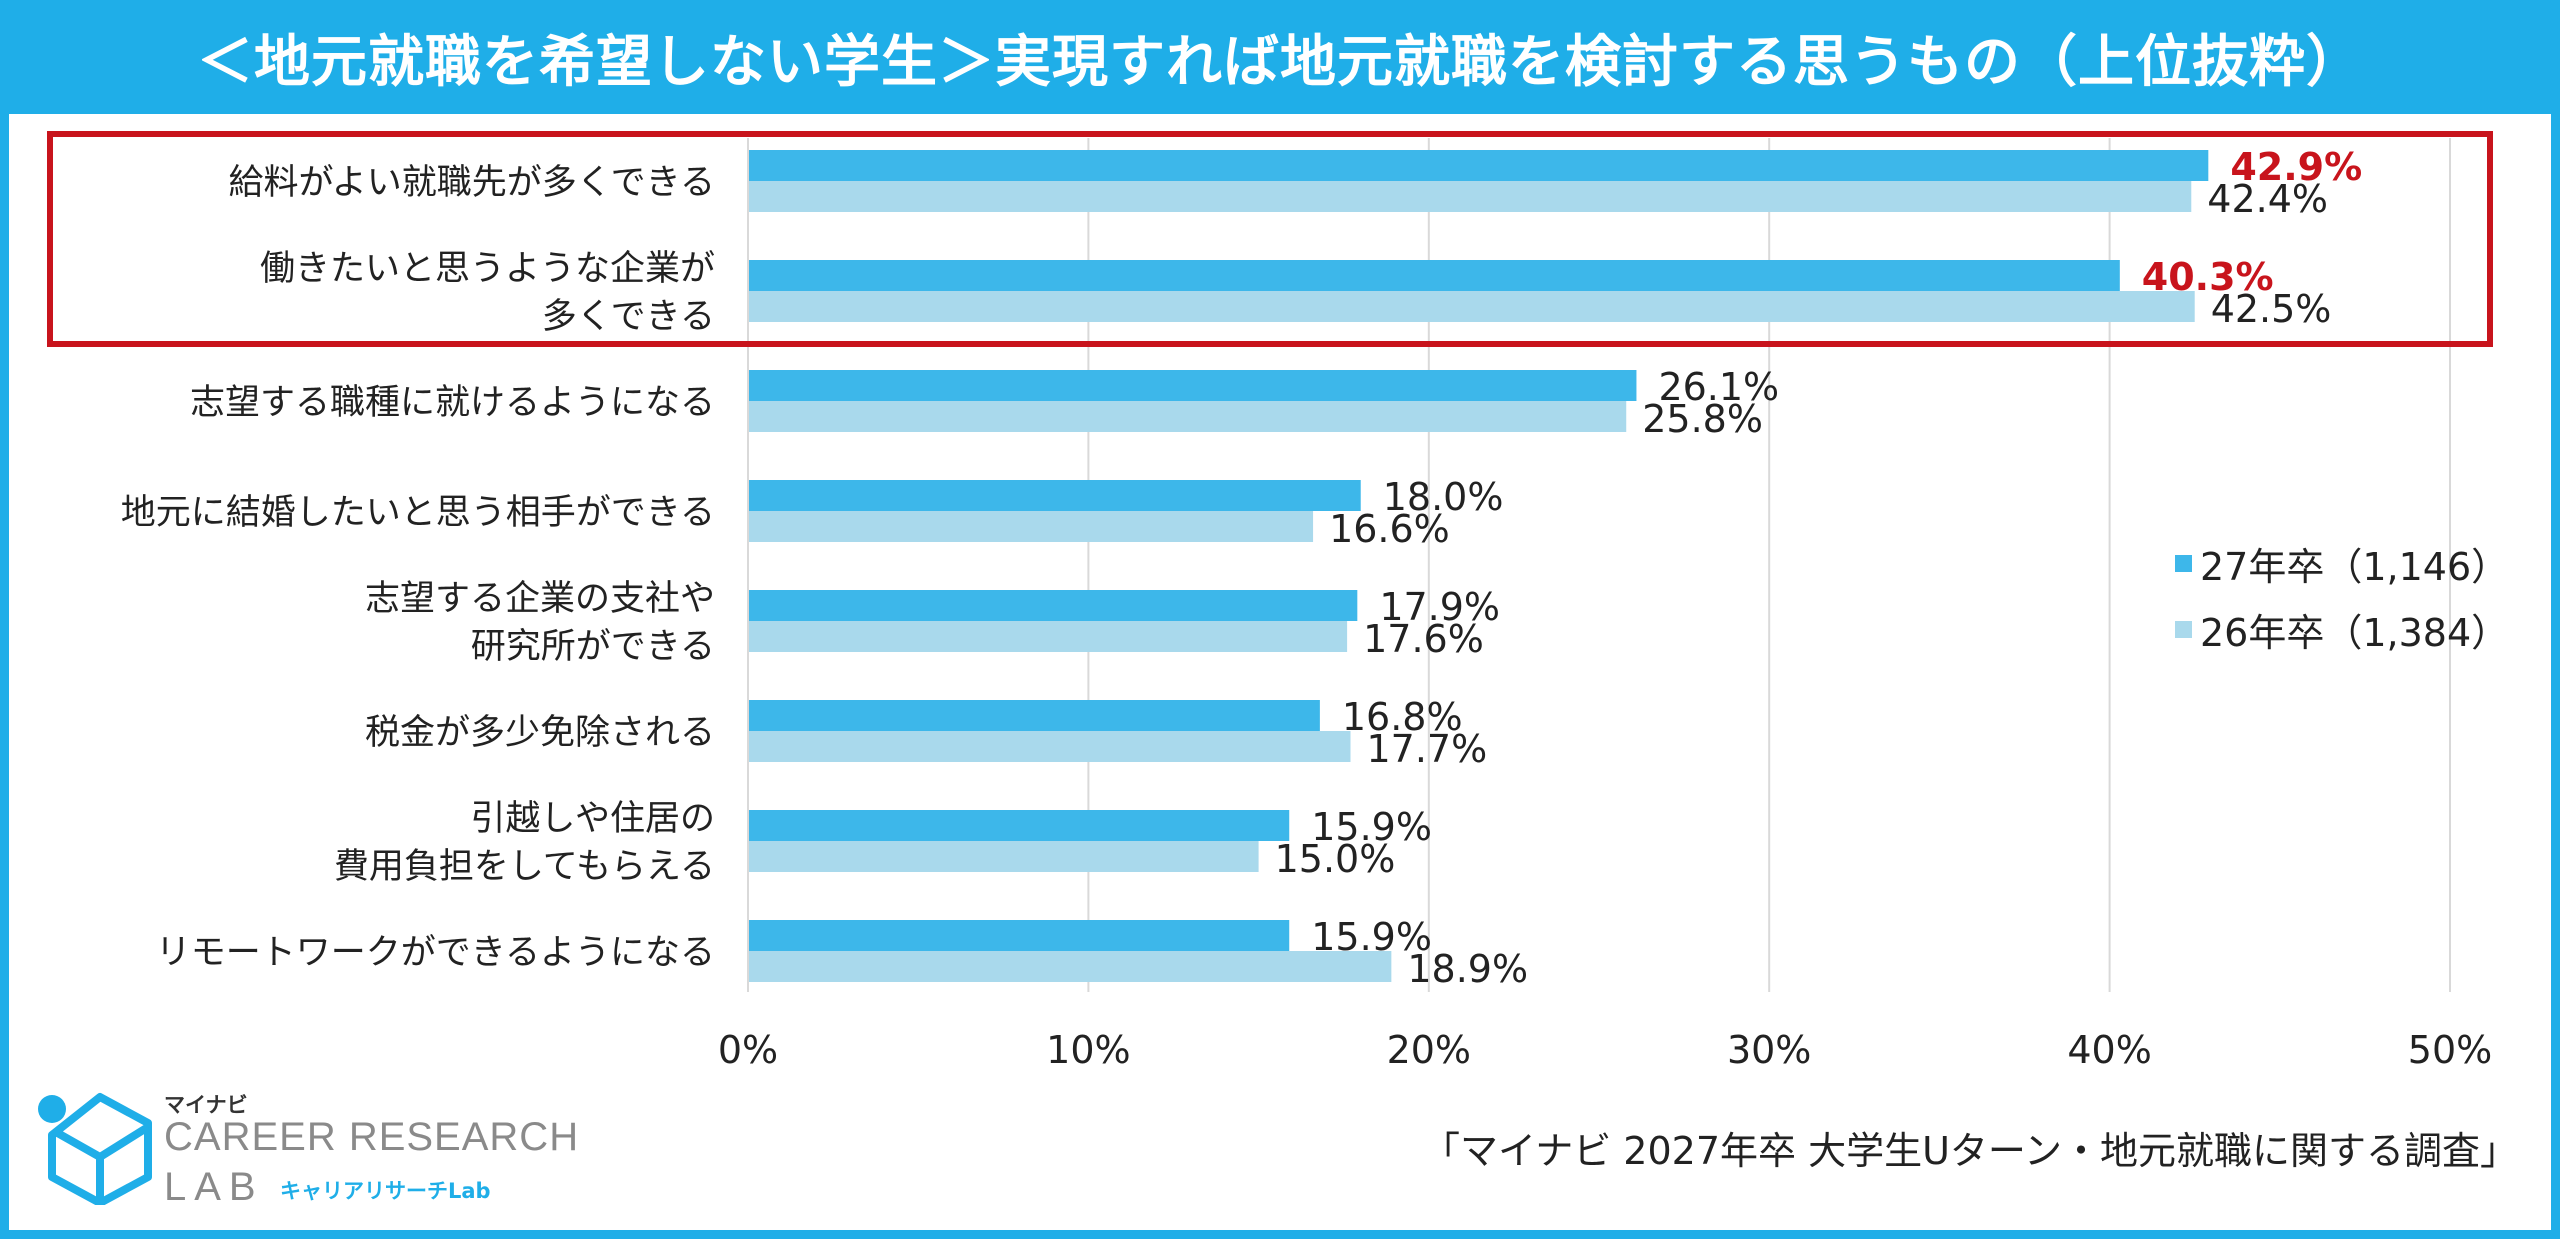  What do you see at coordinates (2355, 632) in the screenshot?
I see `legend-label-26: 26年卒（1,384）` at bounding box center [2355, 632].